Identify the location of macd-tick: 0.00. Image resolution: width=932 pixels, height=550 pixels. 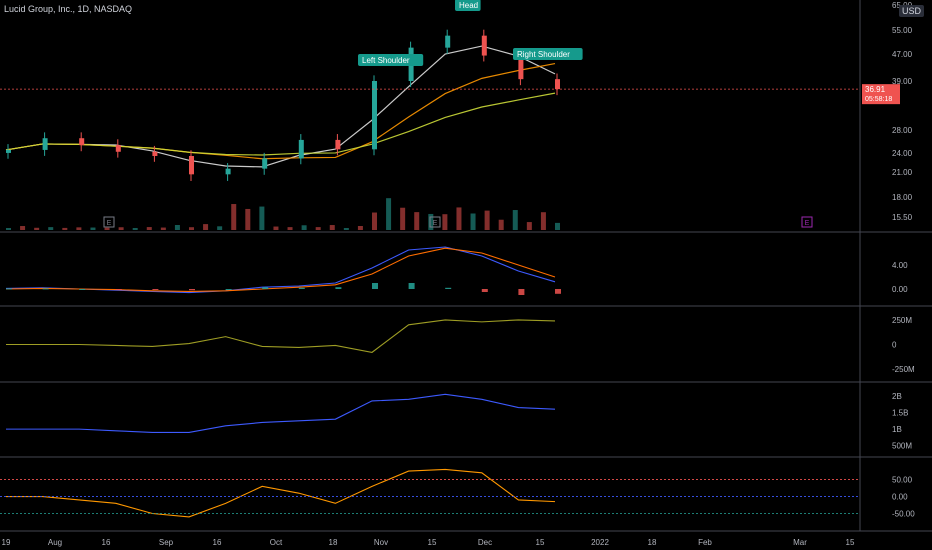
(900, 289).